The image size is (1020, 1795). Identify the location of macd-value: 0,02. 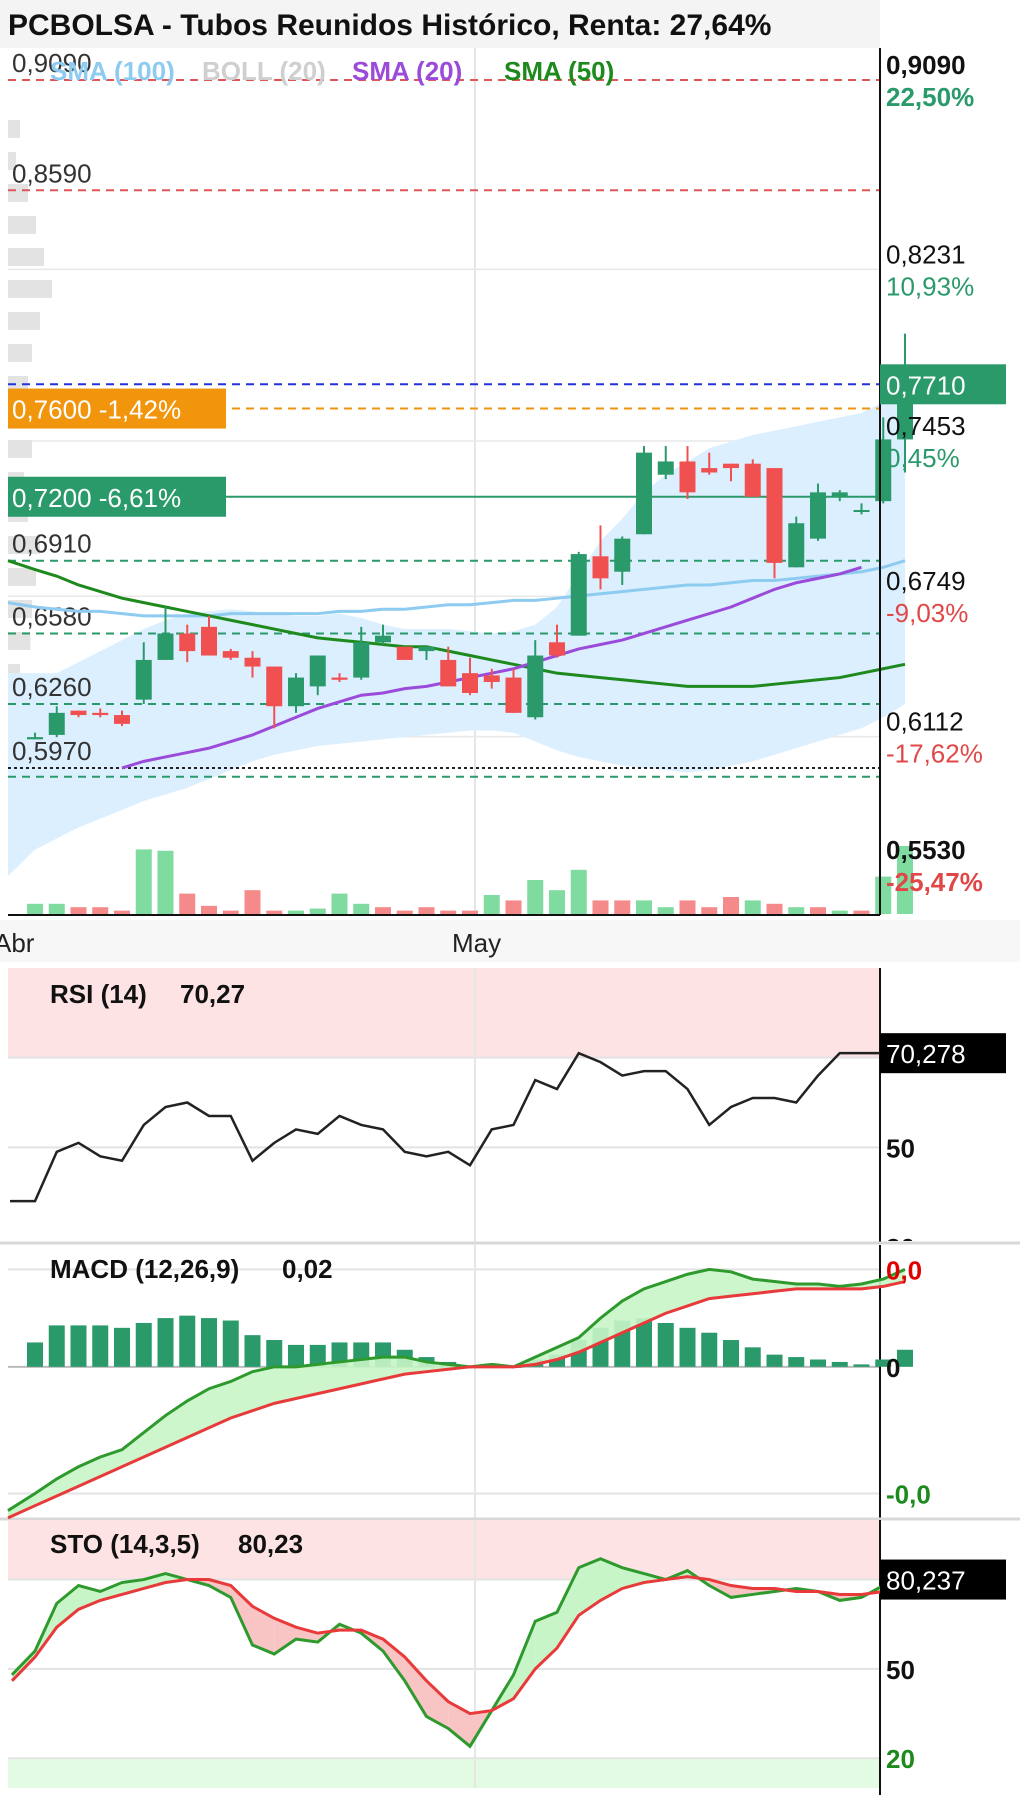
(307, 1269).